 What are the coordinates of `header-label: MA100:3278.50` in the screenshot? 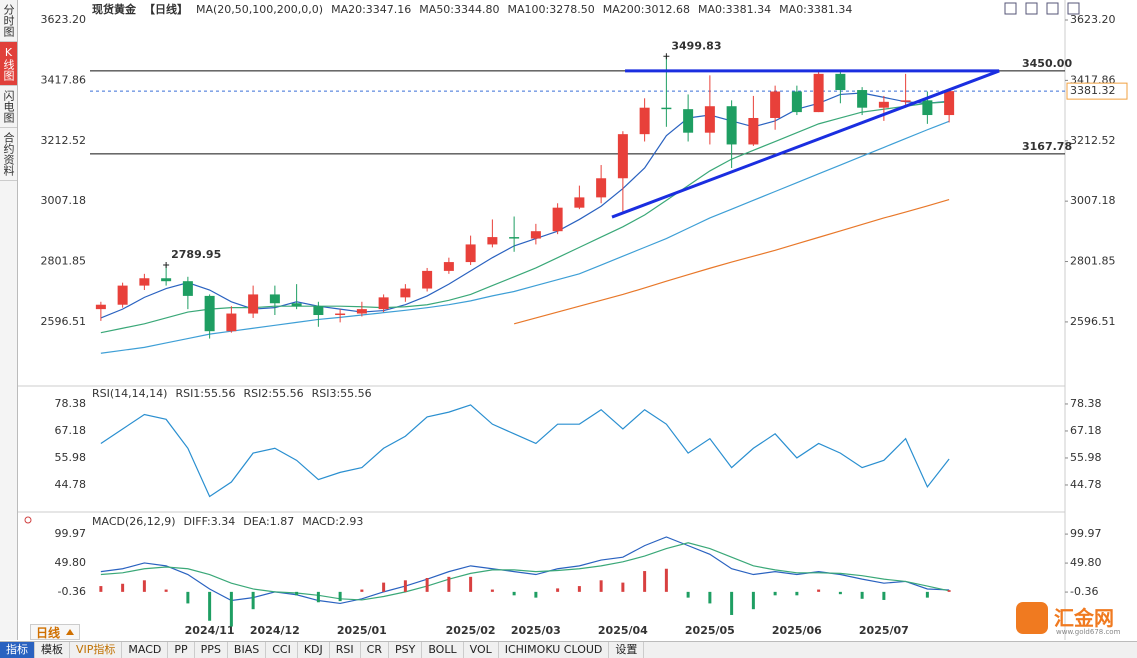 It's located at (551, 9).